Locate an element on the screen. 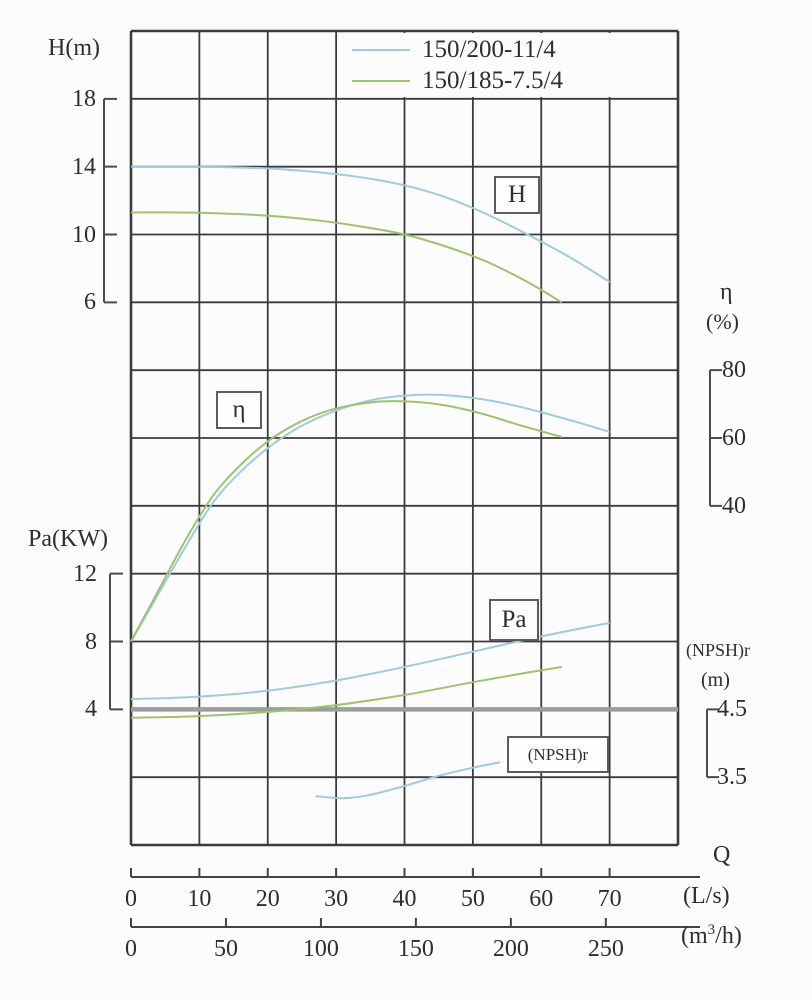 The height and width of the screenshot is (1000, 812). curve-H-150/200-11/4 is located at coordinates (370, 224).